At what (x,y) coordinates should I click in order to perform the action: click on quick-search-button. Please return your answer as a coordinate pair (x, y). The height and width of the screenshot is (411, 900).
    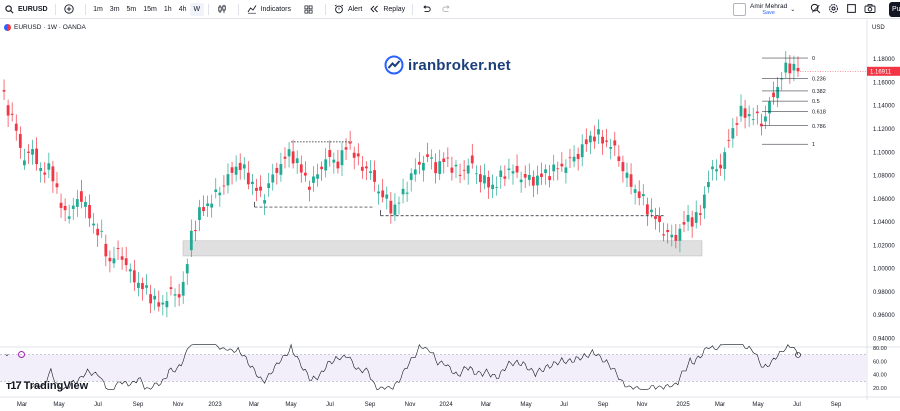
    Looking at the image, I should click on (815, 9).